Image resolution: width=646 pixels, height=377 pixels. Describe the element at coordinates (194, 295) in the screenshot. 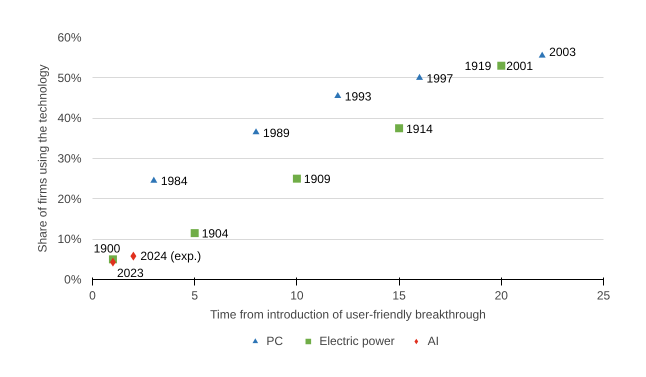

I see `x-tick-label: 5` at that location.